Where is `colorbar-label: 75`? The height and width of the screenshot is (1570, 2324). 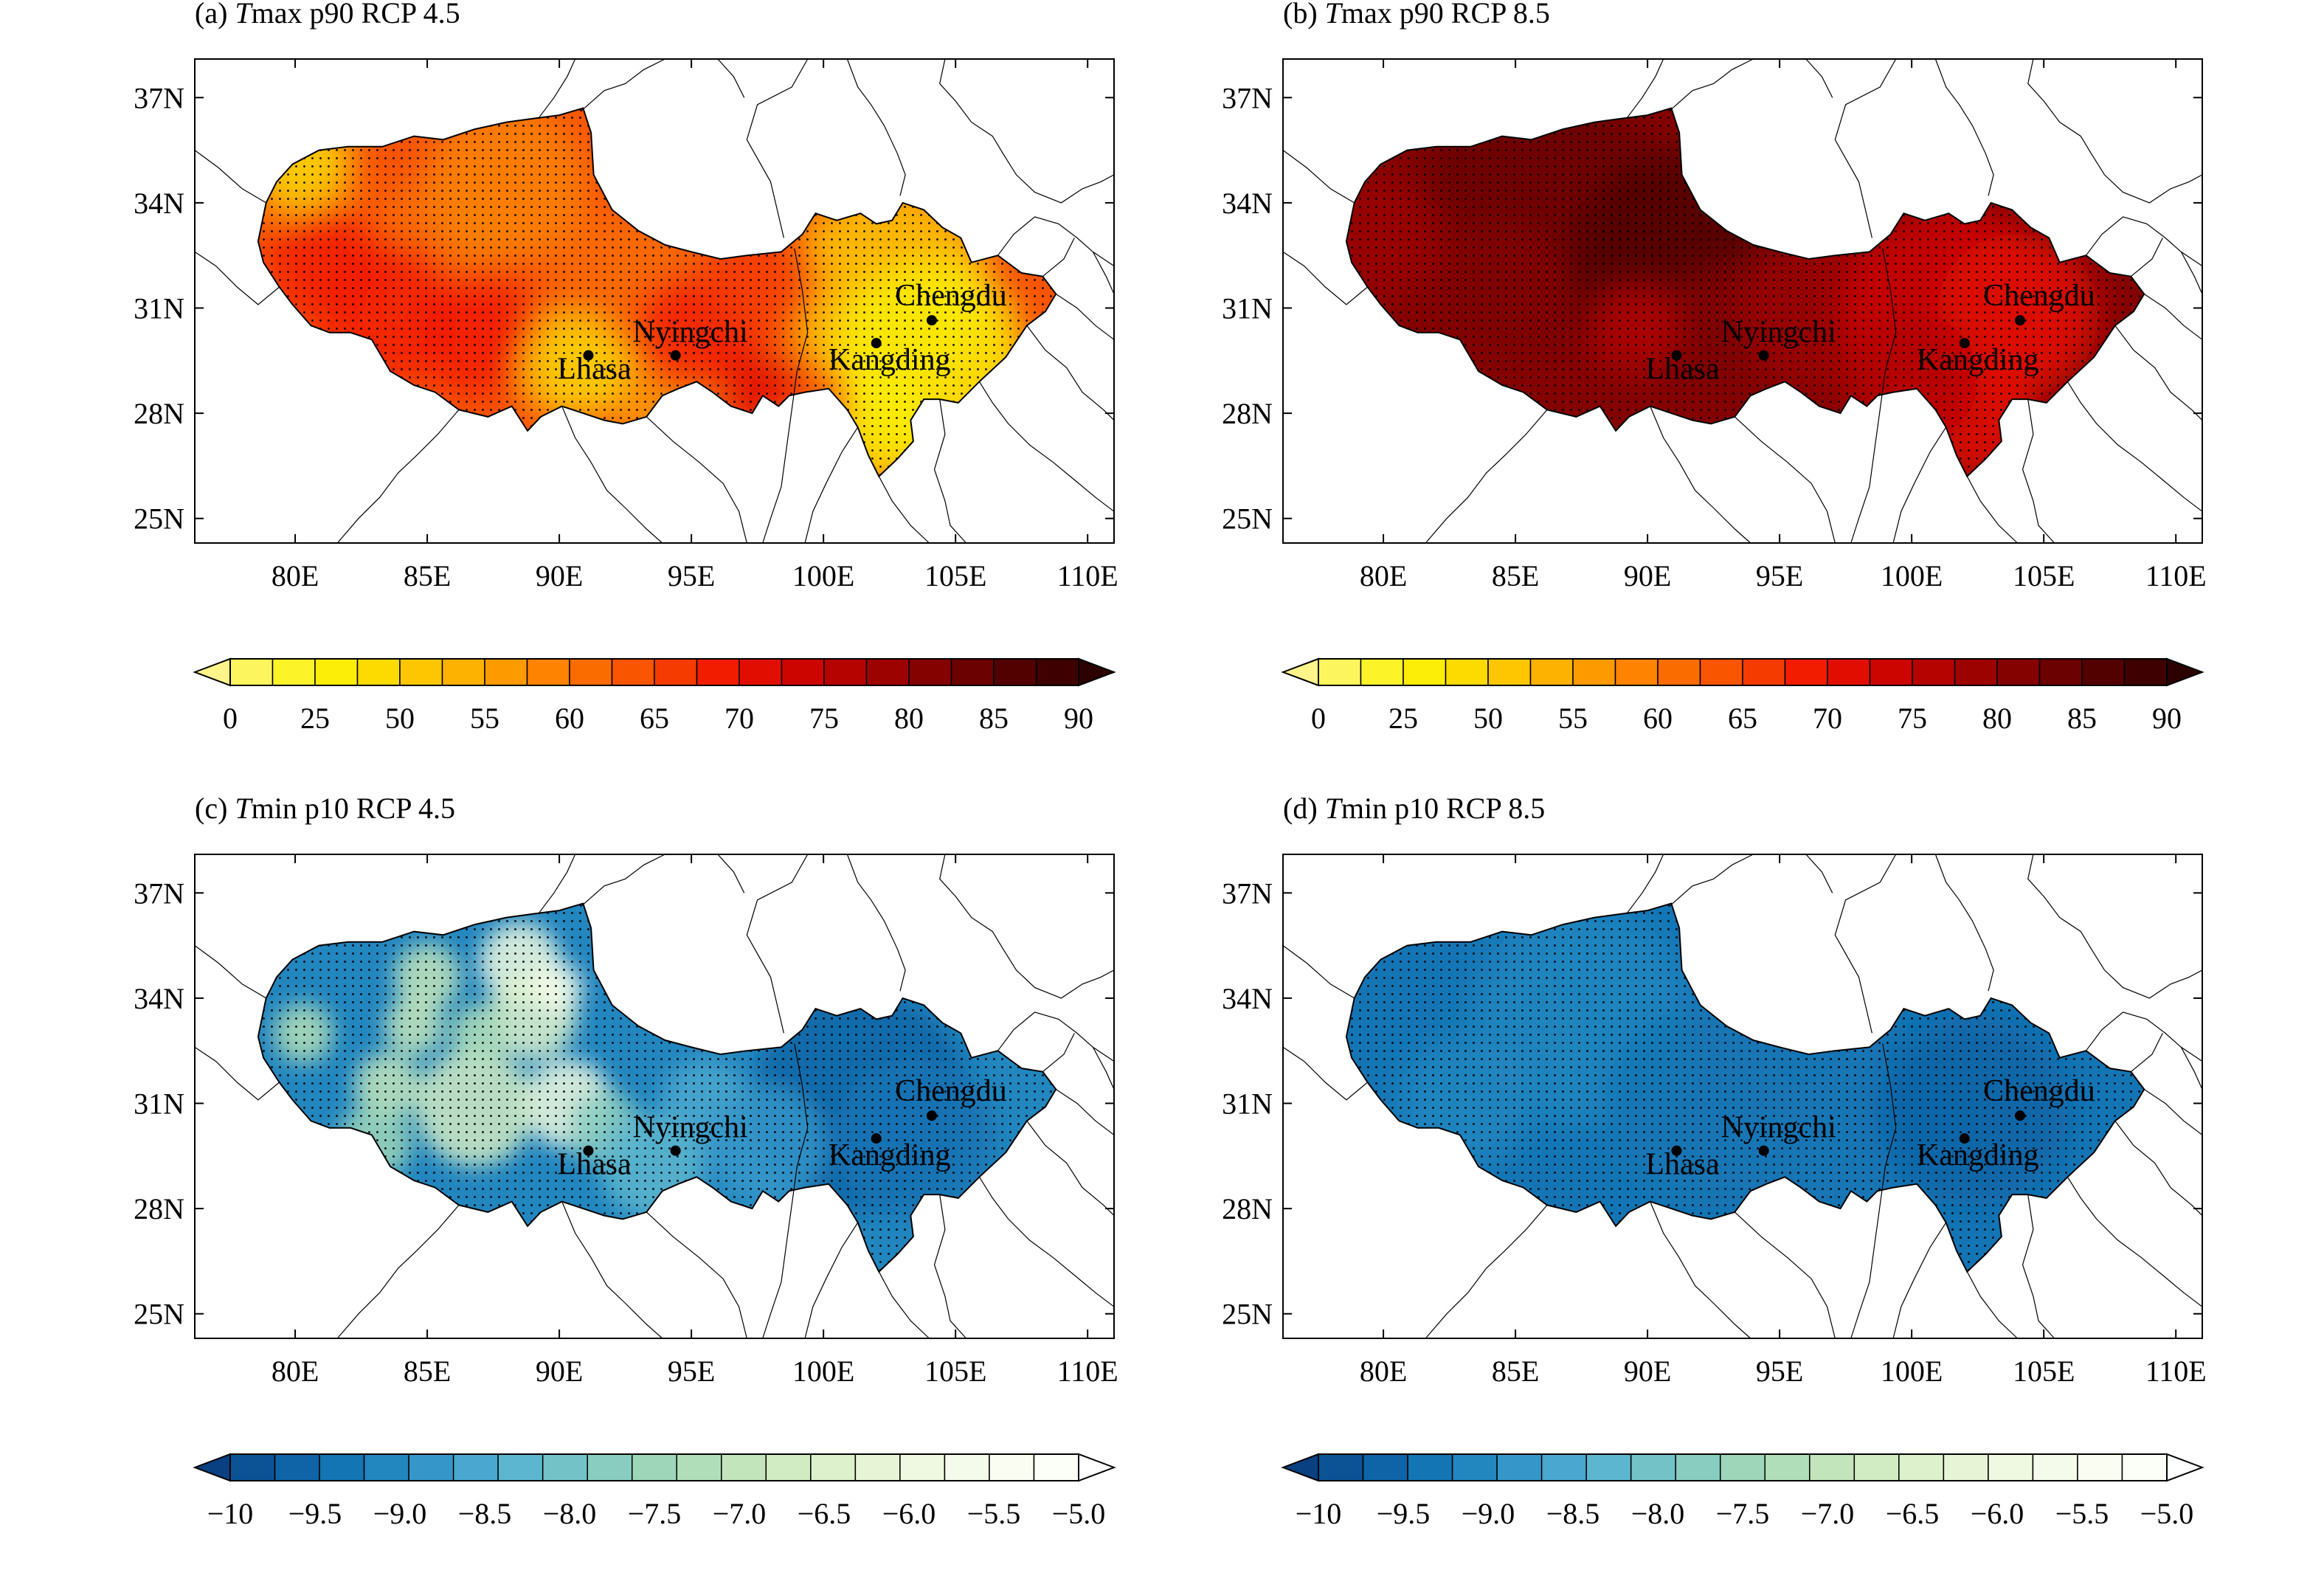 colorbar-label: 75 is located at coordinates (1912, 718).